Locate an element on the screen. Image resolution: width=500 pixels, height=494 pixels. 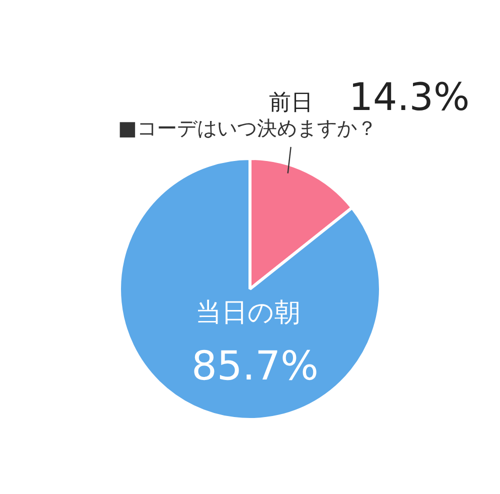
slice-label: 前日 is located at coordinates (290, 103).